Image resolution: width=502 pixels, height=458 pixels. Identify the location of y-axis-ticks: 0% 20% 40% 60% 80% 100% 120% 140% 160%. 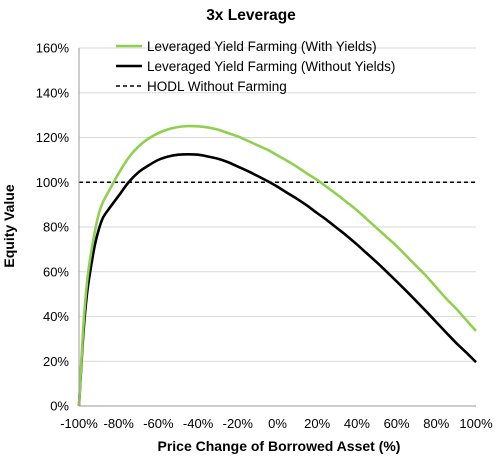
(53, 227).